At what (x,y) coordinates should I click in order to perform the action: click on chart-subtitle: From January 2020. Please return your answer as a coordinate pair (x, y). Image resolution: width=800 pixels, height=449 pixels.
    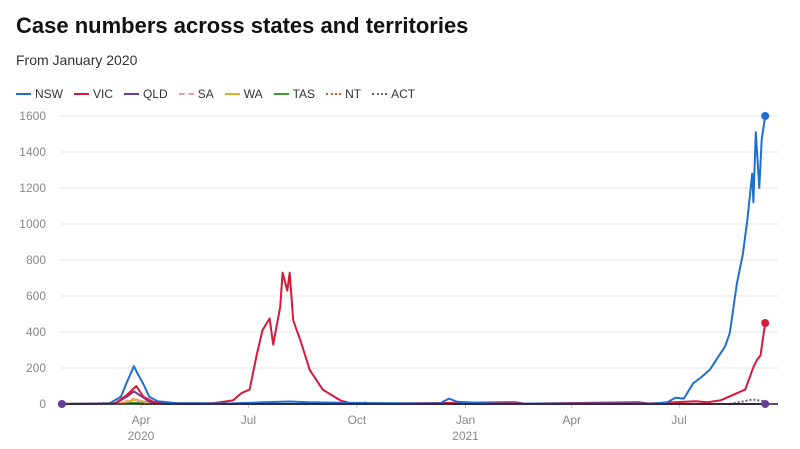
    Looking at the image, I should click on (77, 60).